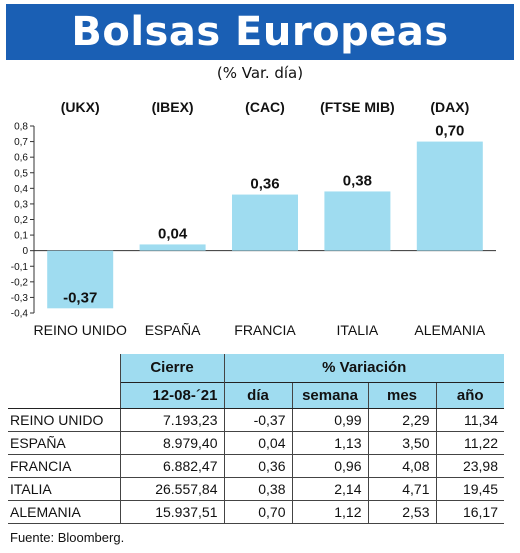 The width and height of the screenshot is (520, 553). What do you see at coordinates (171, 489) in the screenshot?
I see `row-cierre: 26.557,84` at bounding box center [171, 489].